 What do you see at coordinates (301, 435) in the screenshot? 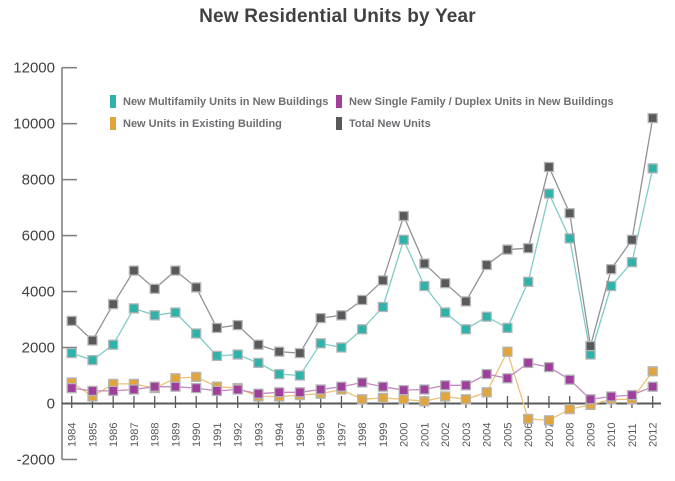
I see `x-tick-label: 1995` at bounding box center [301, 435].